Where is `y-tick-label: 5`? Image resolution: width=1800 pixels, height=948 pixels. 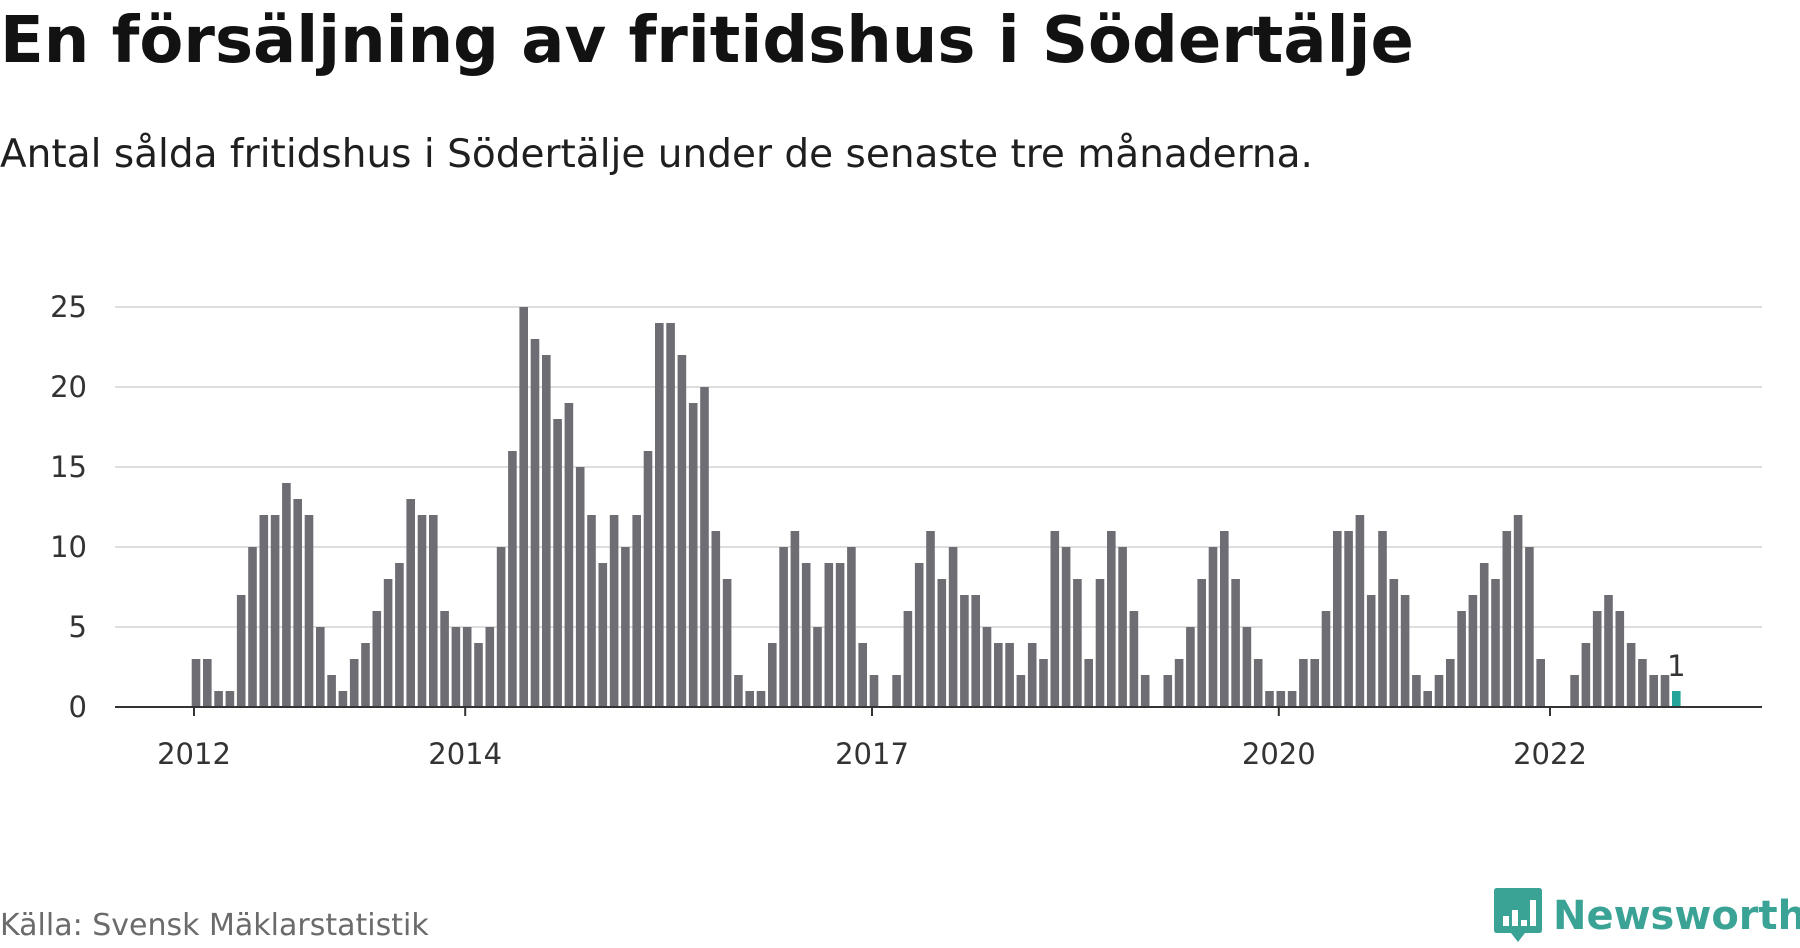 y-tick-label: 5 is located at coordinates (78, 627).